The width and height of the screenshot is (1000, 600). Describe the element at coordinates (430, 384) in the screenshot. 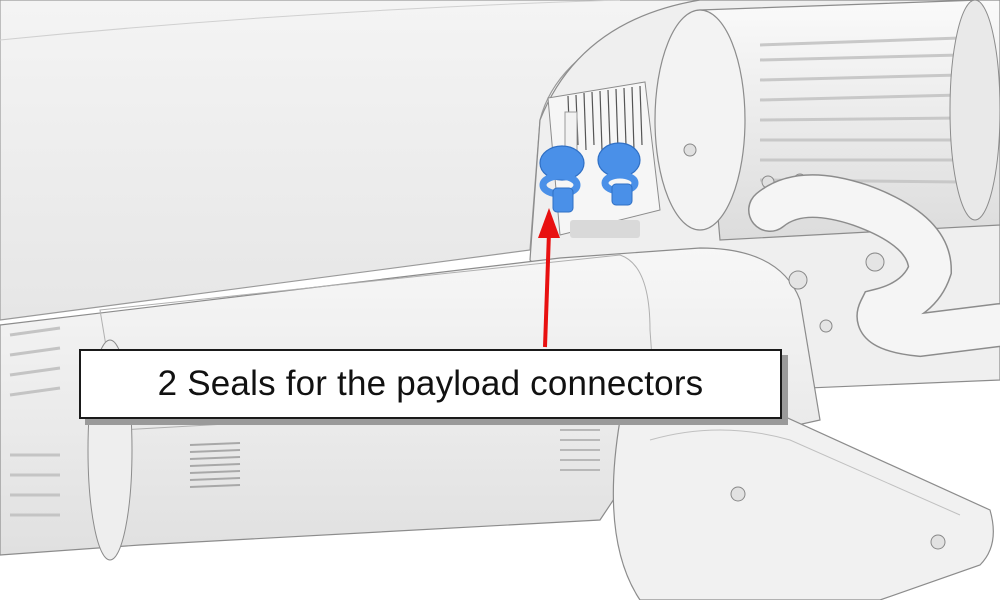

I see `callout-label: 2 Seals for the payload connectors` at that location.